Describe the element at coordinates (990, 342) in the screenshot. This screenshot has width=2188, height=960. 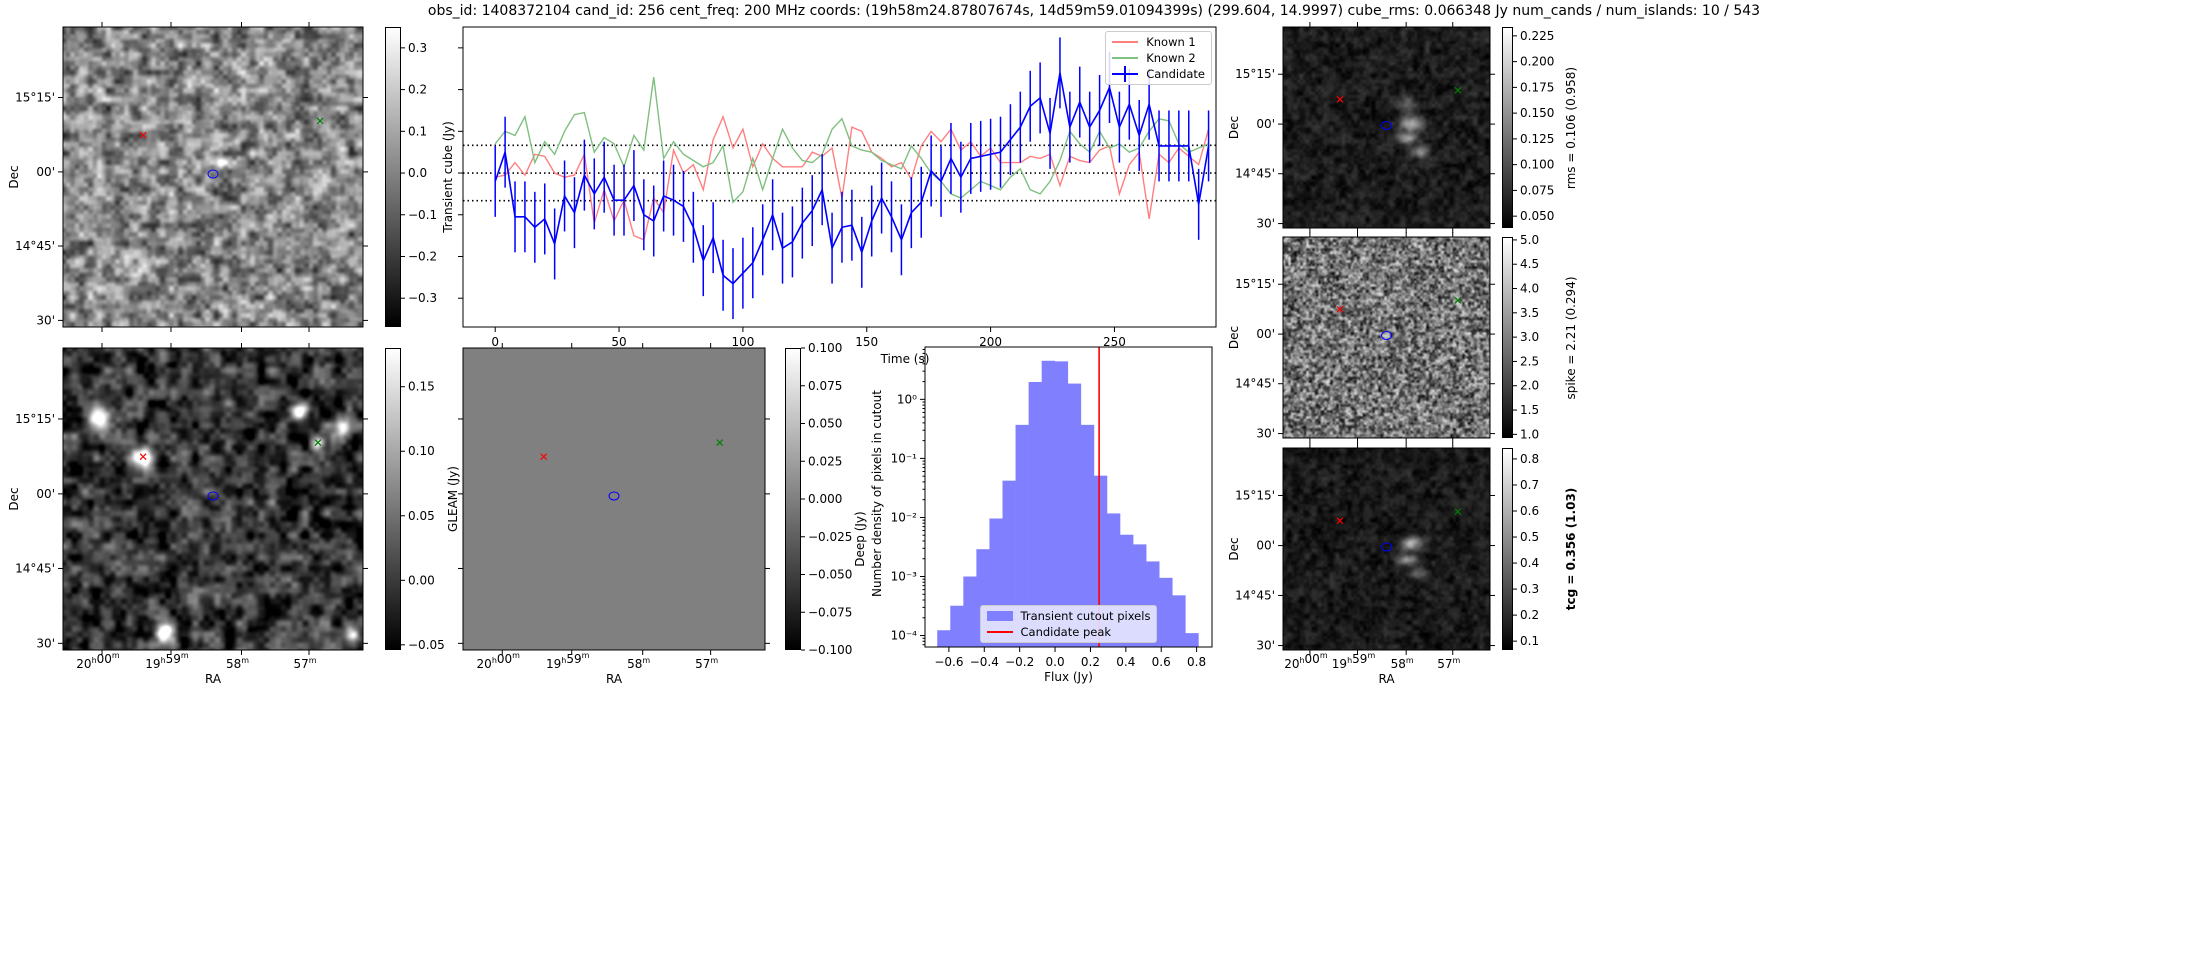
I see `lightcurve-xtick-label: 200` at that location.